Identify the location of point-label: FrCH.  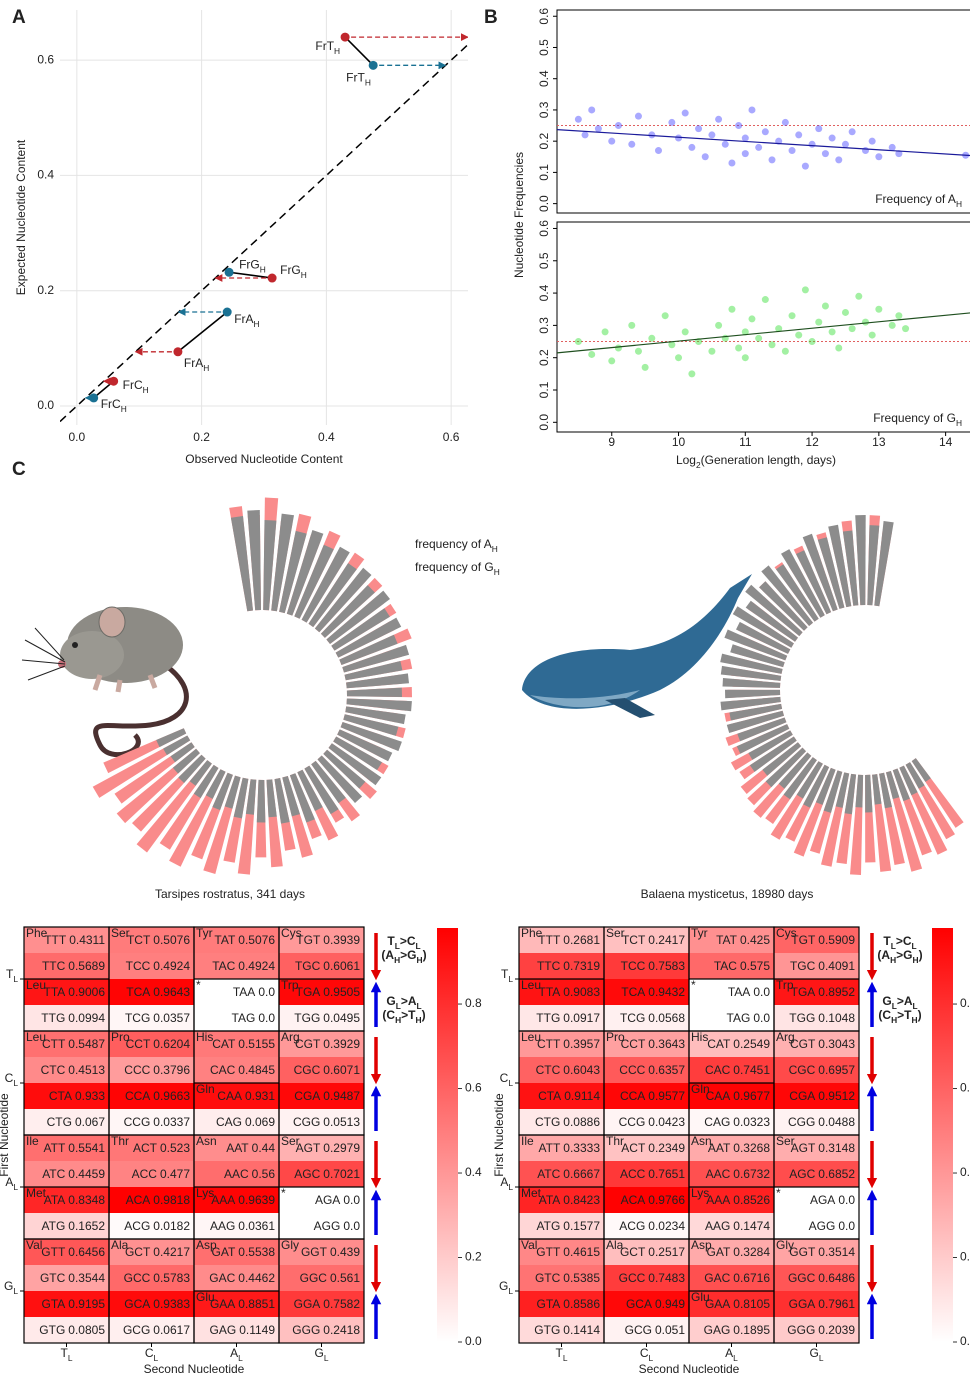
(114, 405).